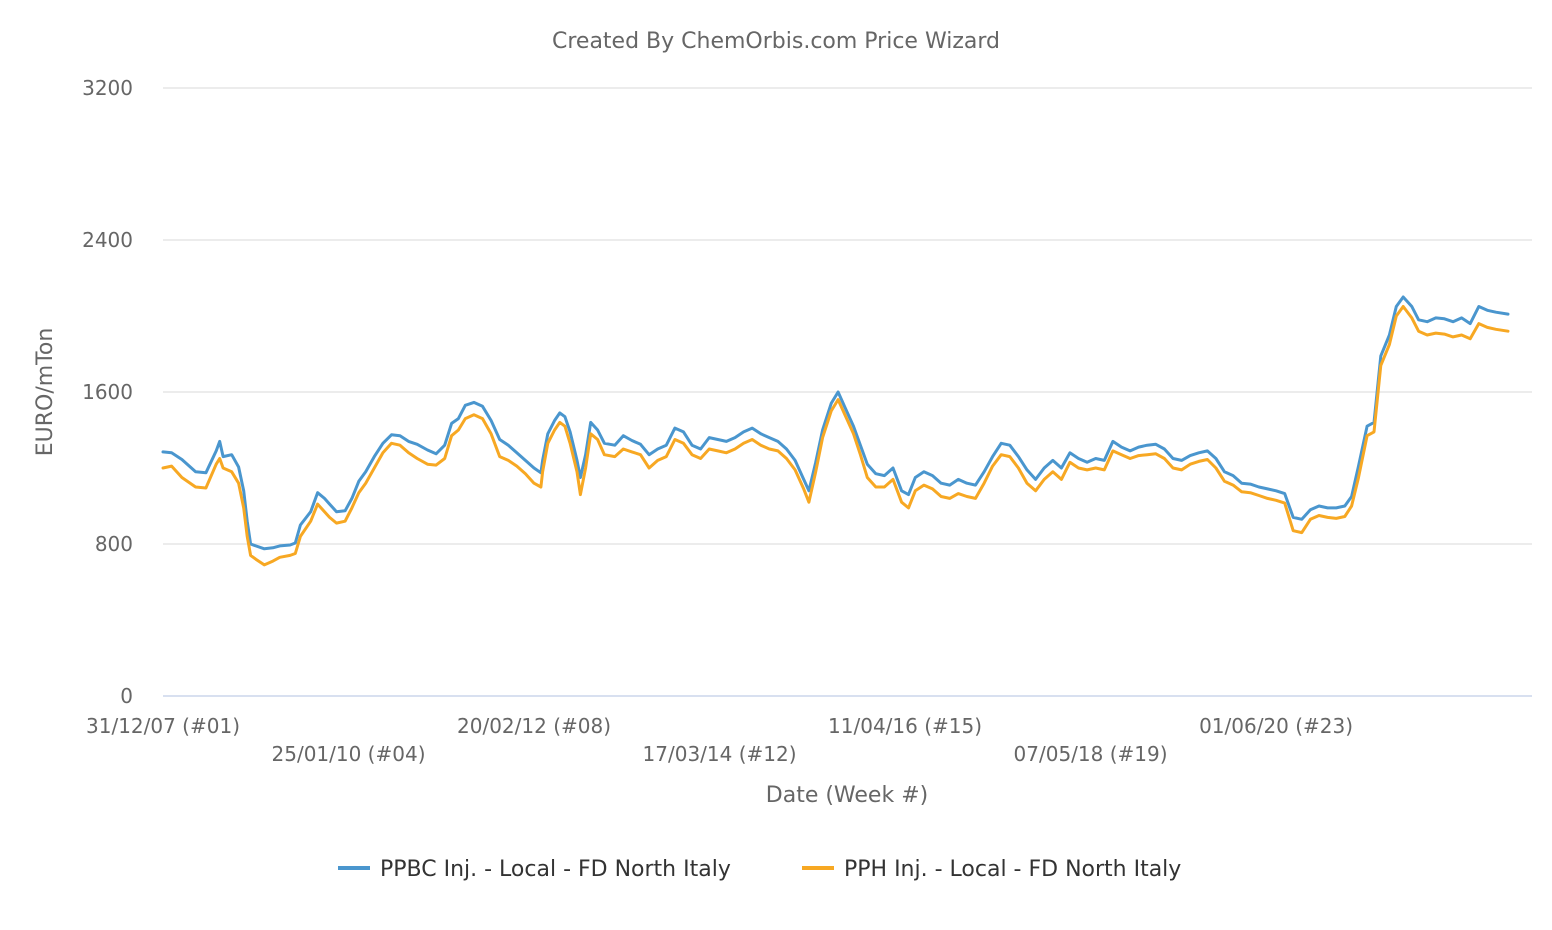 Image resolution: width=1552 pixels, height=930 pixels. I want to click on legend-label-1: PPH Inj. - Local - FD North Italy, so click(1012, 869).